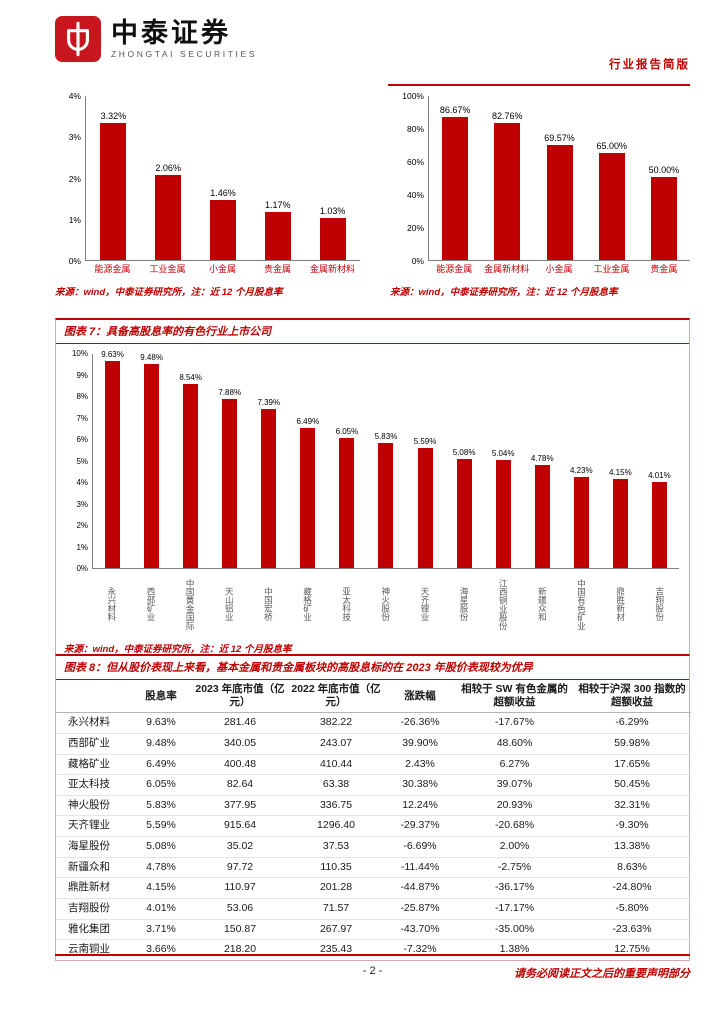 The width and height of the screenshot is (724, 1024). What do you see at coordinates (93, 697) in the screenshot?
I see `column-header` at bounding box center [93, 697].